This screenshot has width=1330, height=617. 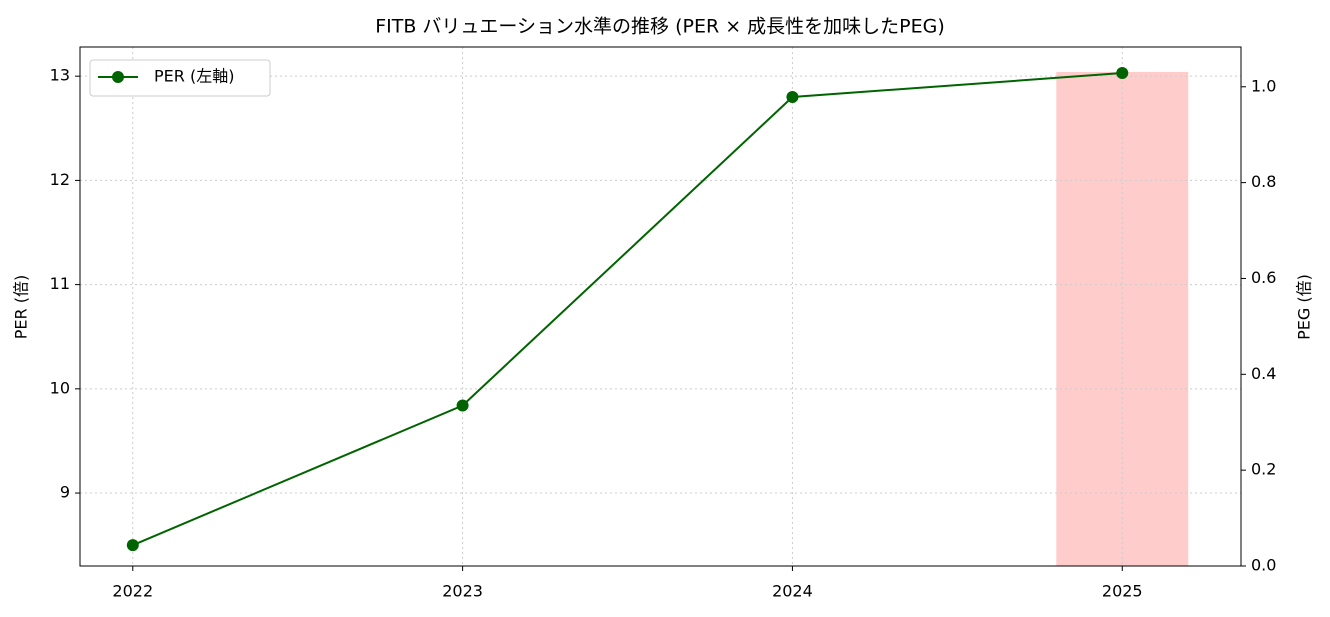 What do you see at coordinates (1304, 307) in the screenshot?
I see `y2-axis-label: PEG (倍)` at bounding box center [1304, 307].